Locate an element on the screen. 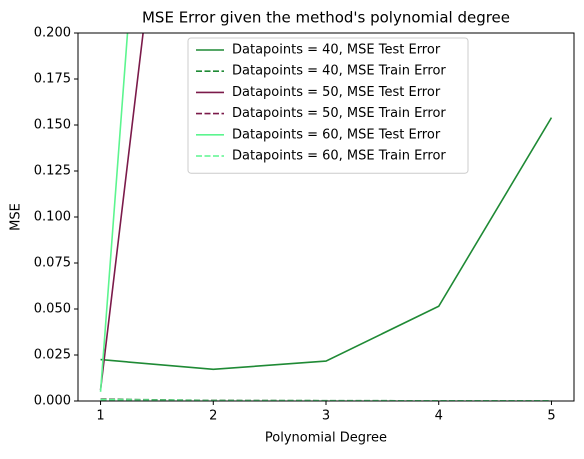 This screenshot has height=459, width=584. legend-label: Datapoints = 40, MSE Train Error is located at coordinates (339, 71).